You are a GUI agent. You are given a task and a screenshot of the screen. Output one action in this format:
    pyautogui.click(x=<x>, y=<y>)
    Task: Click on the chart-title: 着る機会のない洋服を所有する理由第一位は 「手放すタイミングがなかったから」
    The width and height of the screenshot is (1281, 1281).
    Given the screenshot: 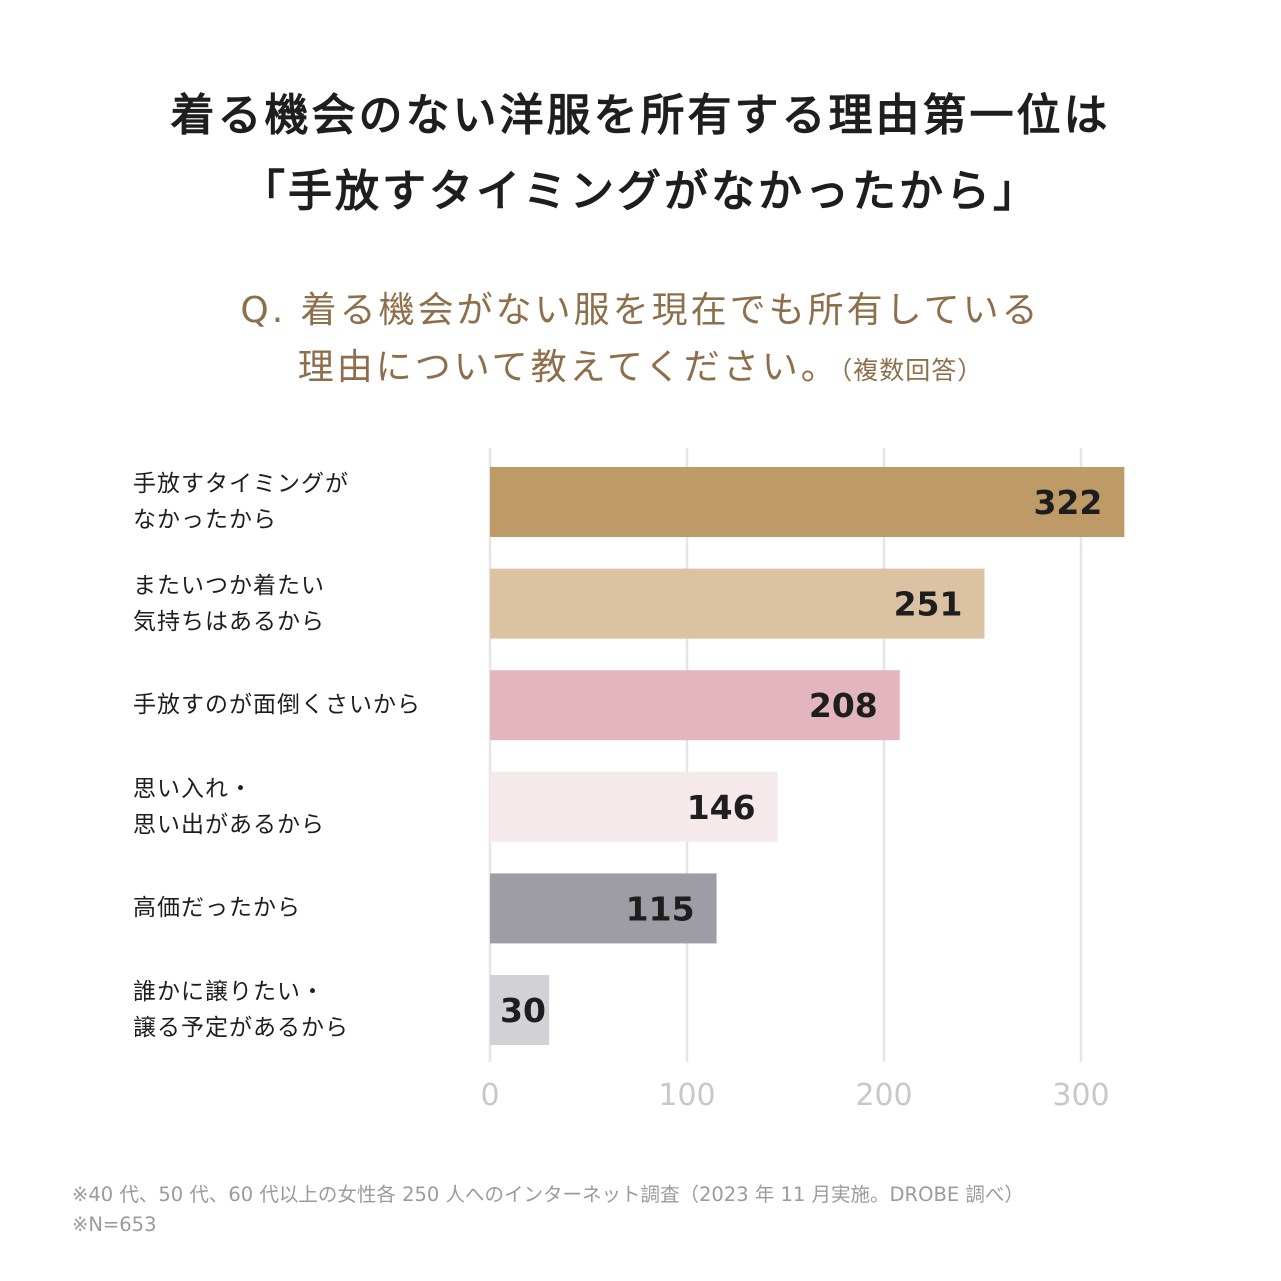 What is the action you would take?
    pyautogui.click(x=640, y=154)
    